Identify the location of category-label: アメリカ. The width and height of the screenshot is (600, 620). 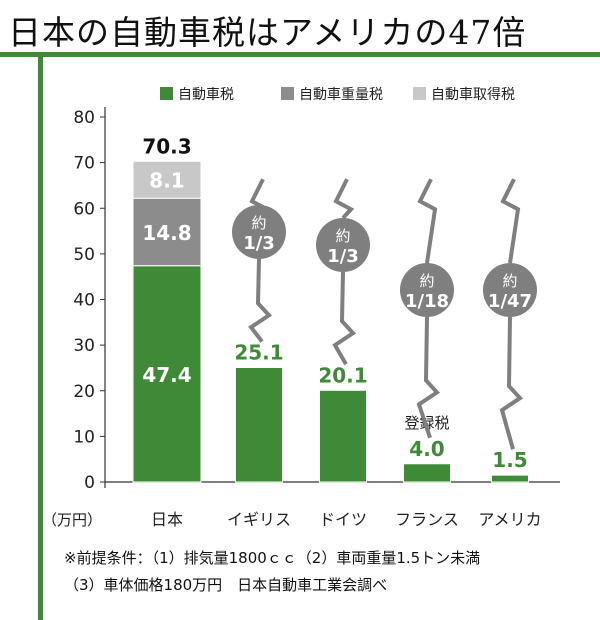
(509, 519).